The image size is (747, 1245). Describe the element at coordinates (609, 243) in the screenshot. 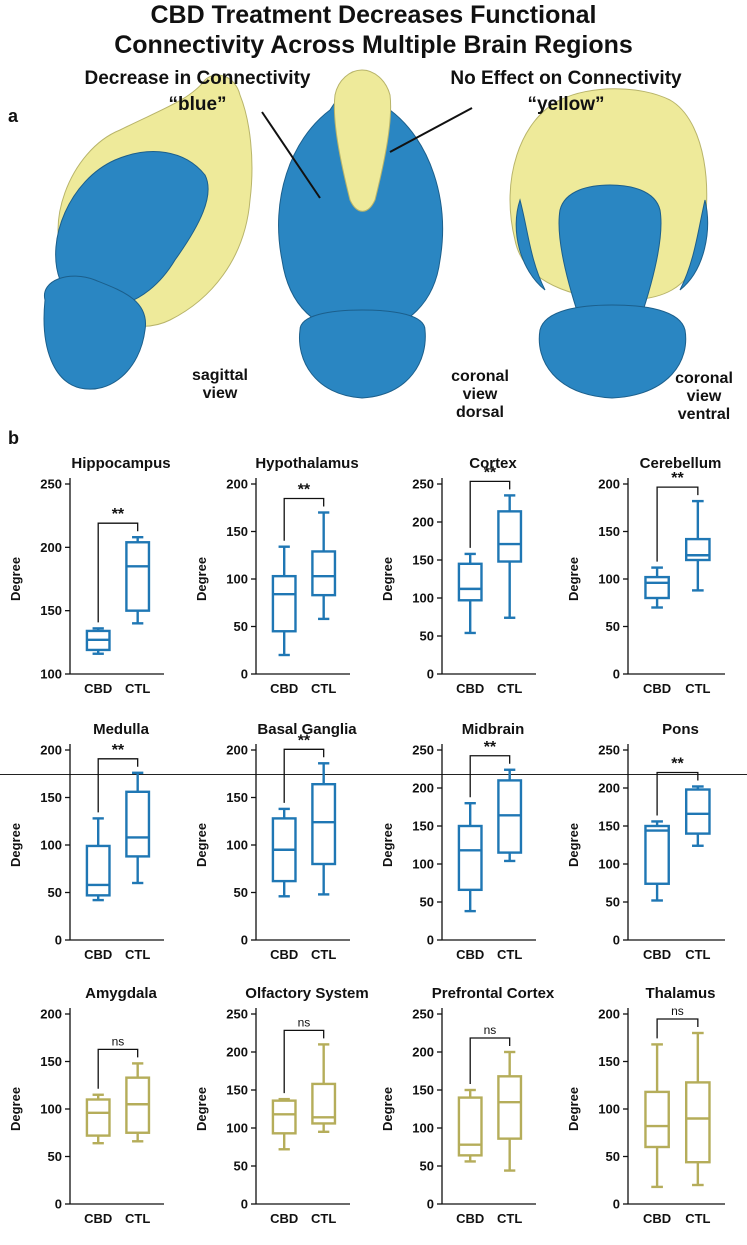

I see `ventral-brain` at that location.